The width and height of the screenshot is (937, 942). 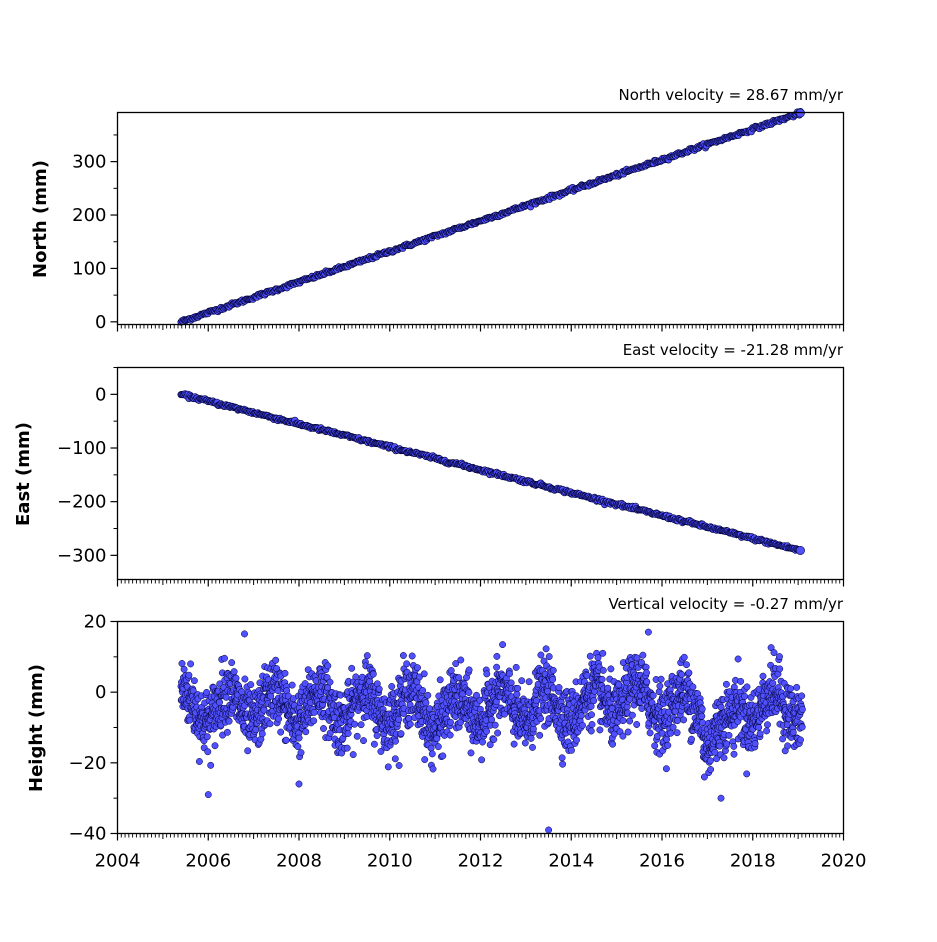 What do you see at coordinates (118, 861) in the screenshot?
I see `x-tick-label: 2004` at bounding box center [118, 861].